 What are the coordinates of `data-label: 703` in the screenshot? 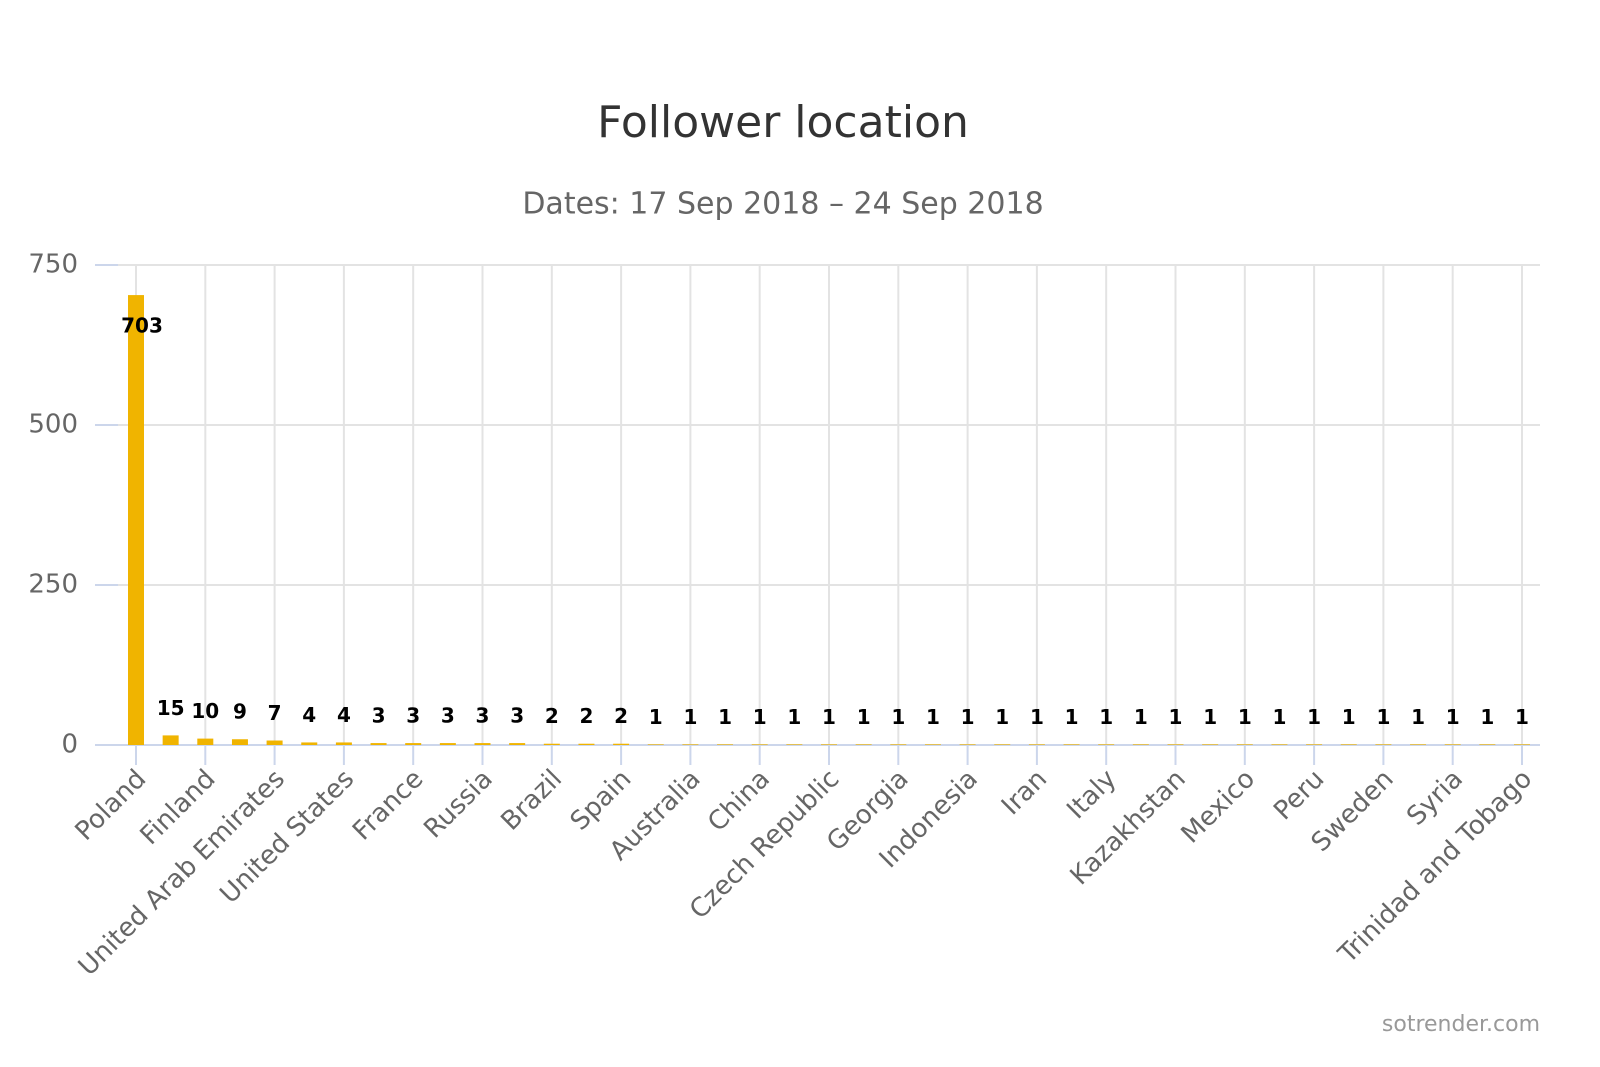 It's located at (142, 326).